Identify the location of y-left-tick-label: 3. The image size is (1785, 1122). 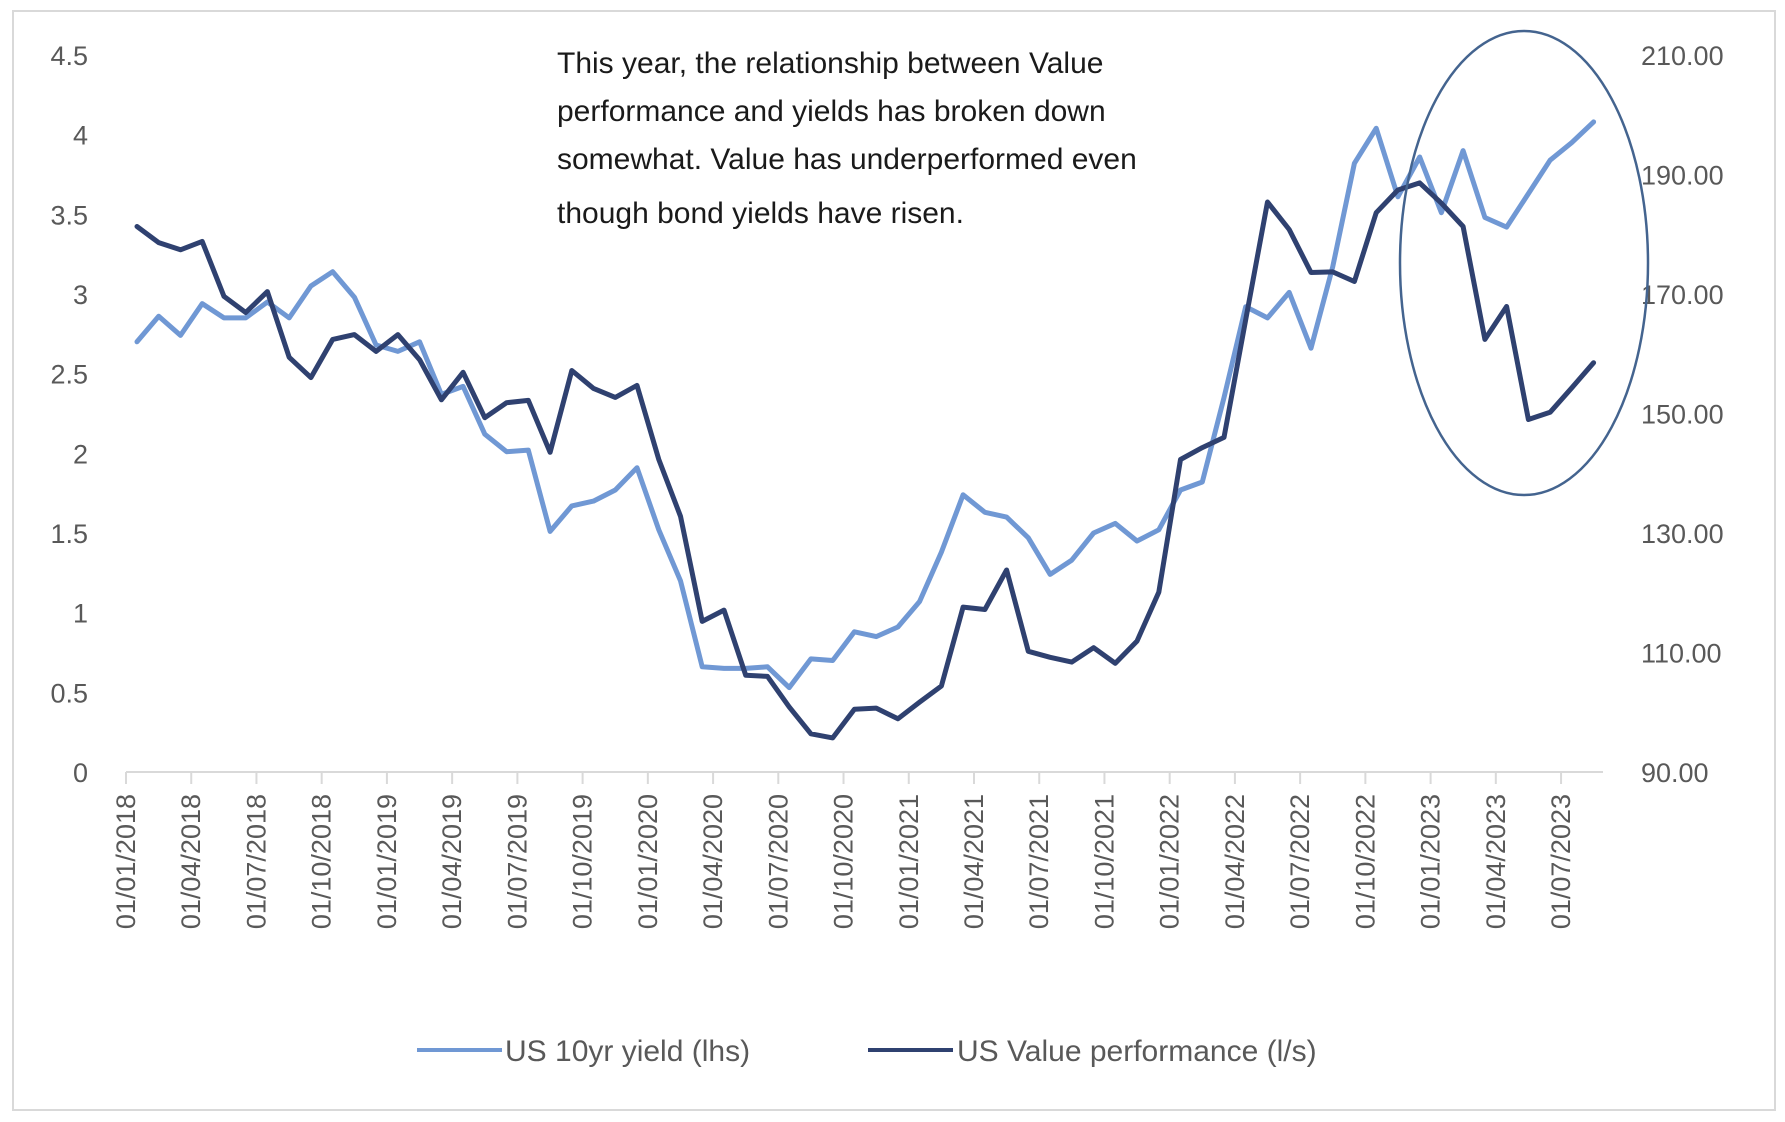
(80, 295).